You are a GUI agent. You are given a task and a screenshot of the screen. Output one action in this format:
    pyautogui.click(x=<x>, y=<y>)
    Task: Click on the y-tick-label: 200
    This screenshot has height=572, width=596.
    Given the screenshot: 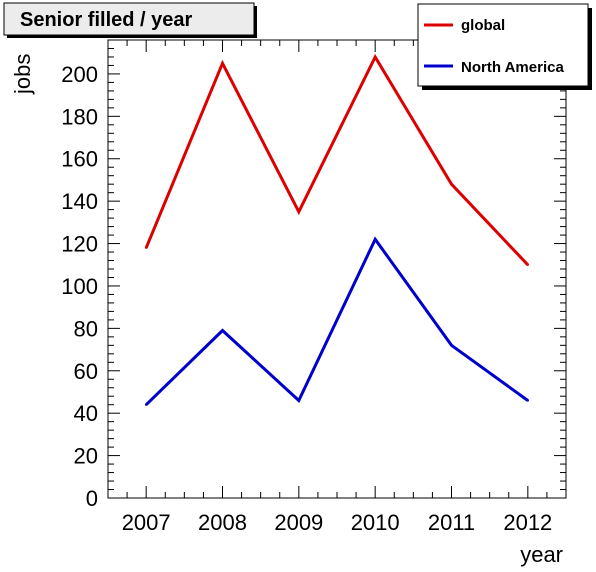 What is the action you would take?
    pyautogui.click(x=79, y=74)
    